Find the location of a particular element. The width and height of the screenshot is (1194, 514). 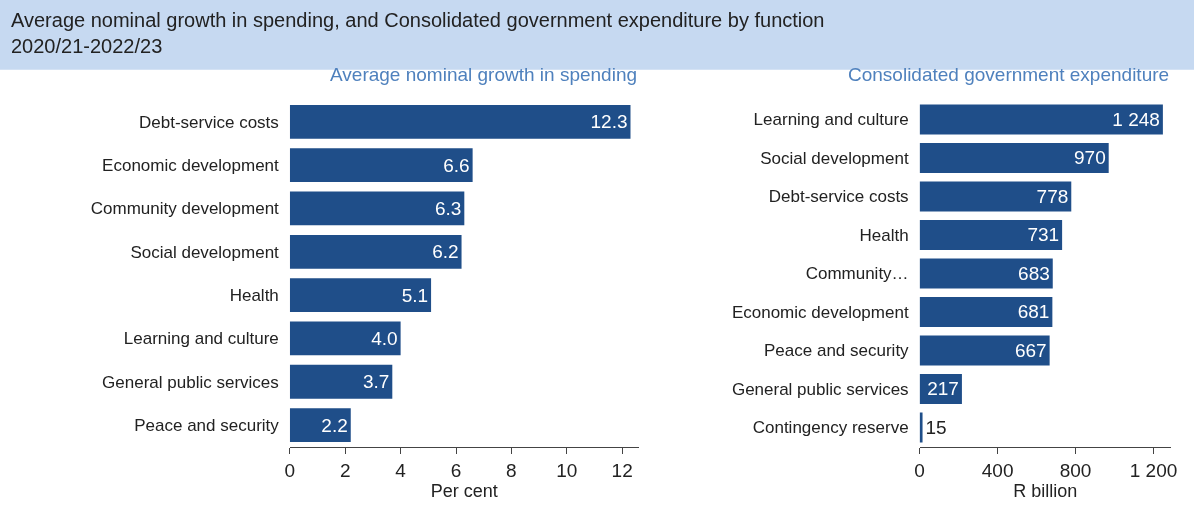

data-label: 6.6 is located at coordinates (456, 165).